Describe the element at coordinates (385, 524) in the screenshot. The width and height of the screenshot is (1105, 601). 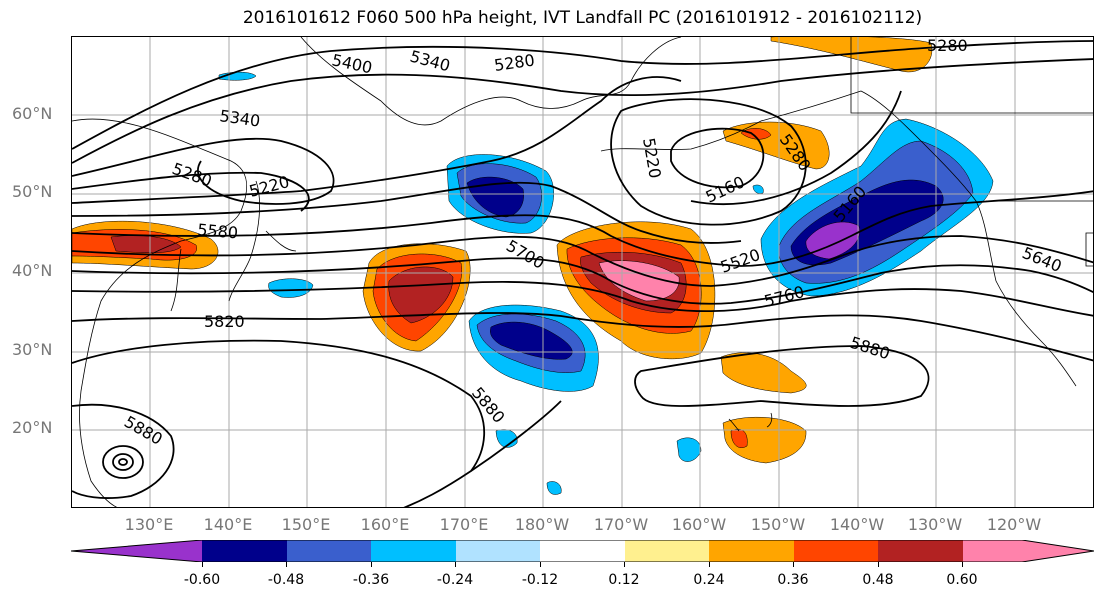
I see `lon-label-160e: 160°E` at that location.